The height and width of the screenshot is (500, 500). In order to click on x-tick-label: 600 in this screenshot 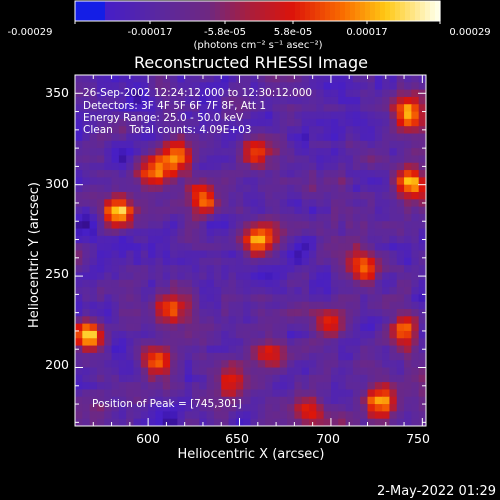, I will do `click(148, 438)`.